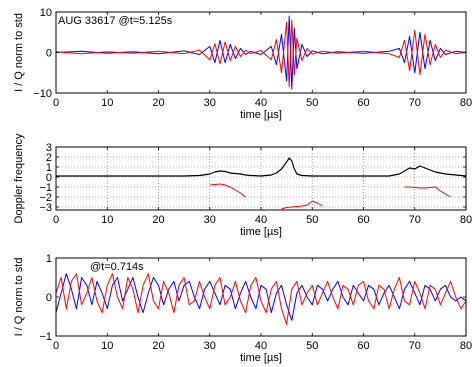 Image resolution: width=472 pixels, height=367 pixels. I want to click on panel-annotation: AUG 33617 @t=5.125s, so click(115, 21).